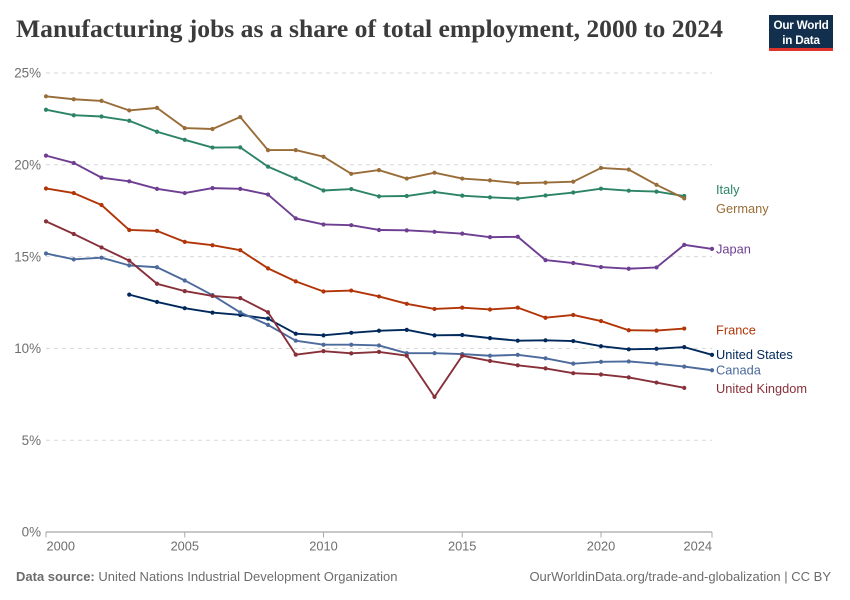  What do you see at coordinates (61, 546) in the screenshot?
I see `svg-text: 2000` at bounding box center [61, 546].